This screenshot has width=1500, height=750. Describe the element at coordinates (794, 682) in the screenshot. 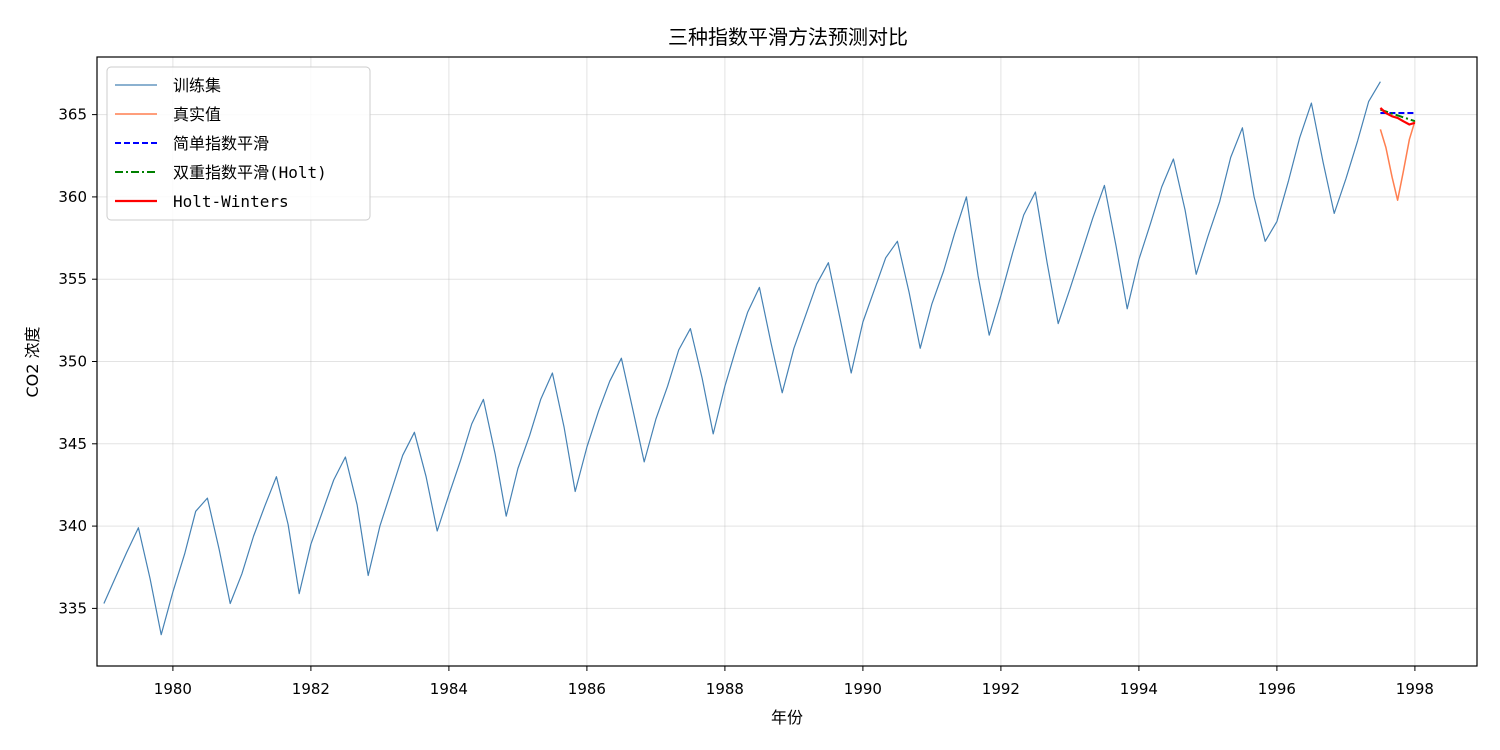

I see `x-axis: 1980 1982 1984 1986 1988 1990 1992 1994 1996 1998` at that location.